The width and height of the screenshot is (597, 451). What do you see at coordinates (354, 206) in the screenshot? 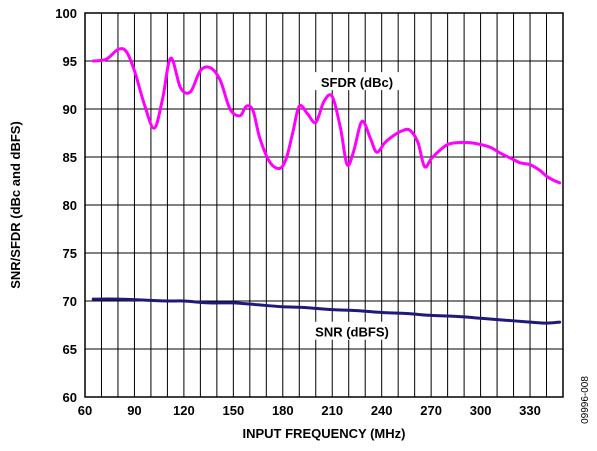
I see `annotations: SFDR (dBc) SNR (dBFS)` at bounding box center [354, 206].